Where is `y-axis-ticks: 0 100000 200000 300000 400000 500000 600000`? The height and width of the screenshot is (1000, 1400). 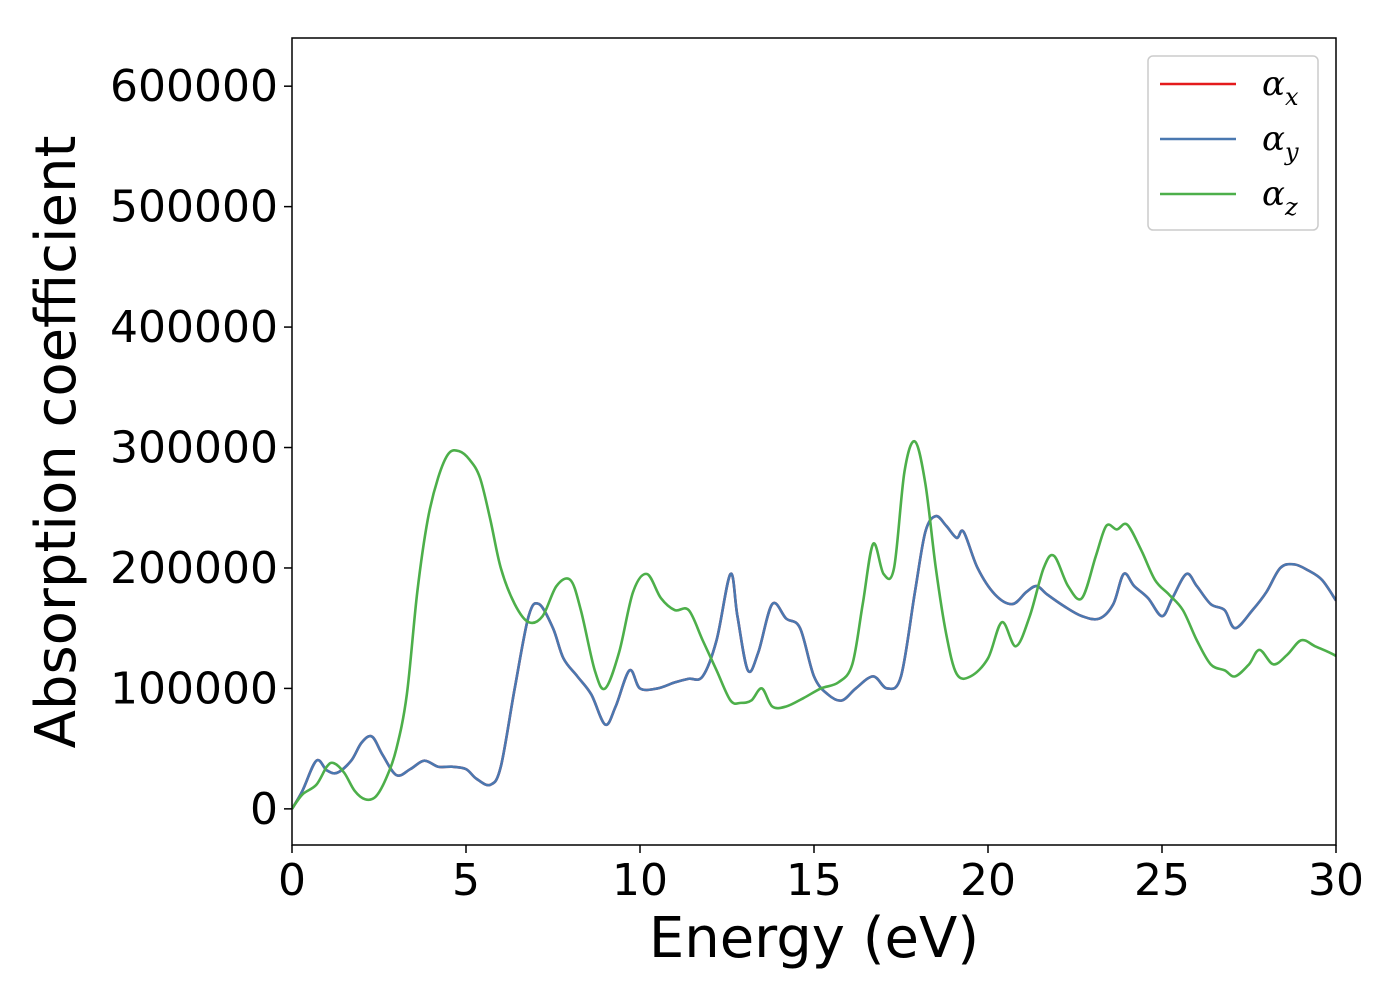
y-axis-ticks: 0 100000 200000 300000 400000 500000 600000 is located at coordinates (201, 448).